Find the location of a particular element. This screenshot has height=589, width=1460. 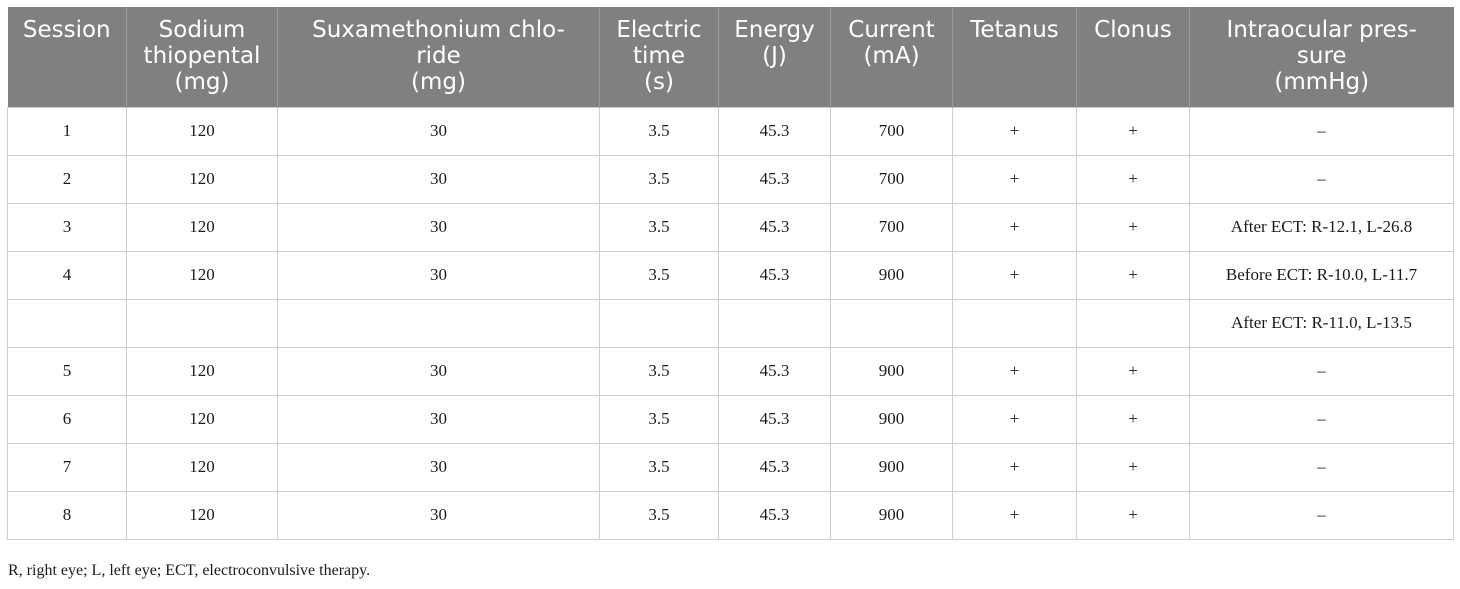

column-header: Tetanus is located at coordinates (1014, 57).